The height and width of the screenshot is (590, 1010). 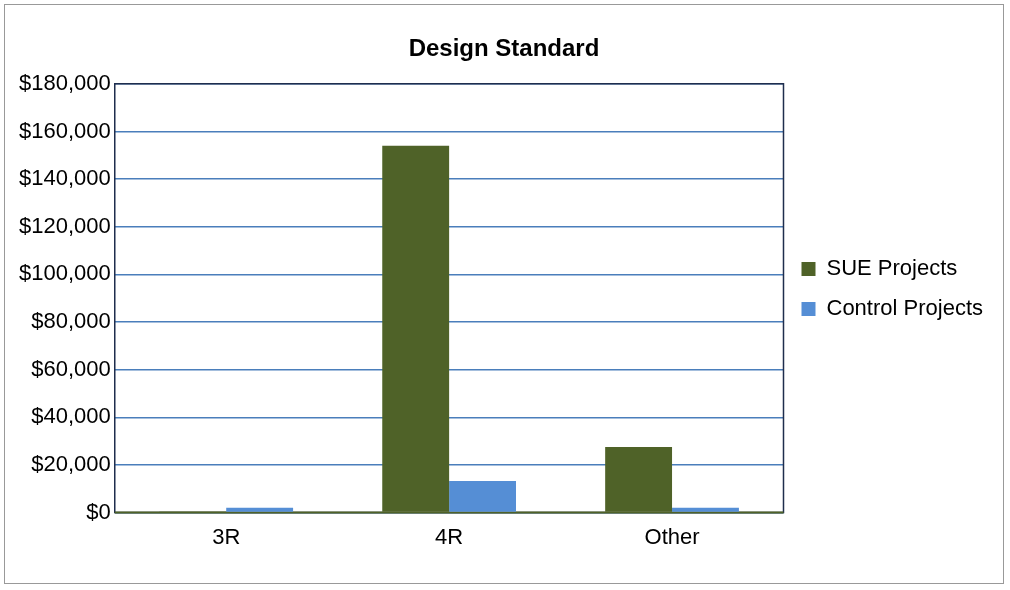 I want to click on y-tick-label: $80,000, so click(x=71, y=321).